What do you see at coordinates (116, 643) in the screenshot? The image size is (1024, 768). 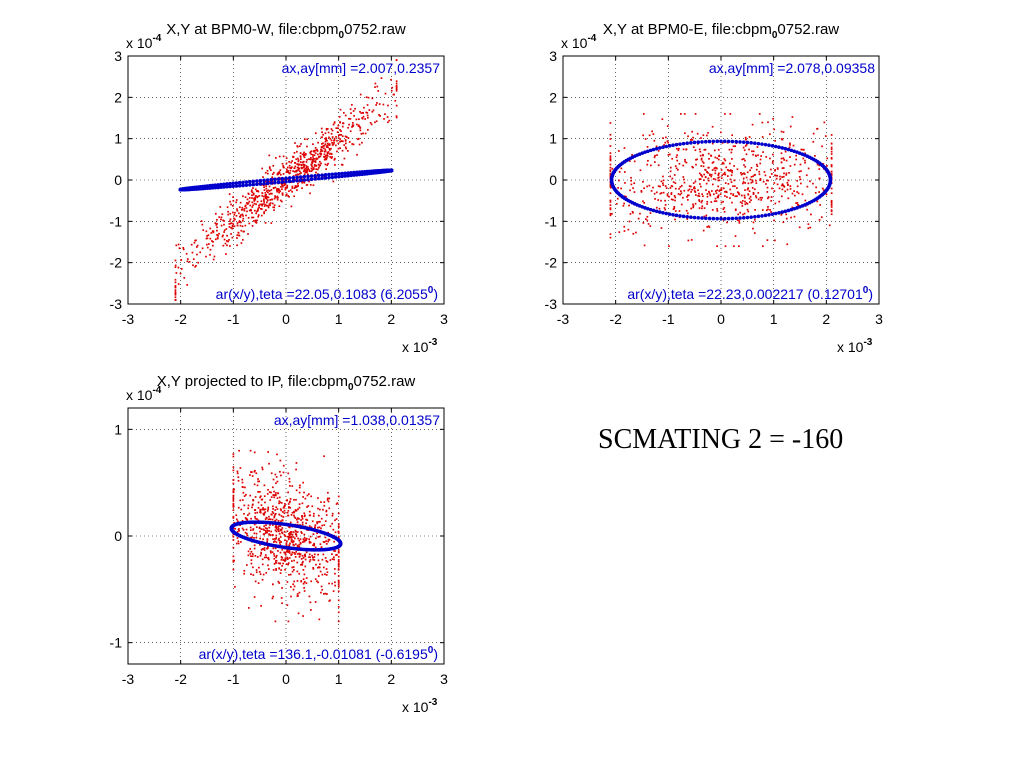 I see `y-tick-label: -1` at bounding box center [116, 643].